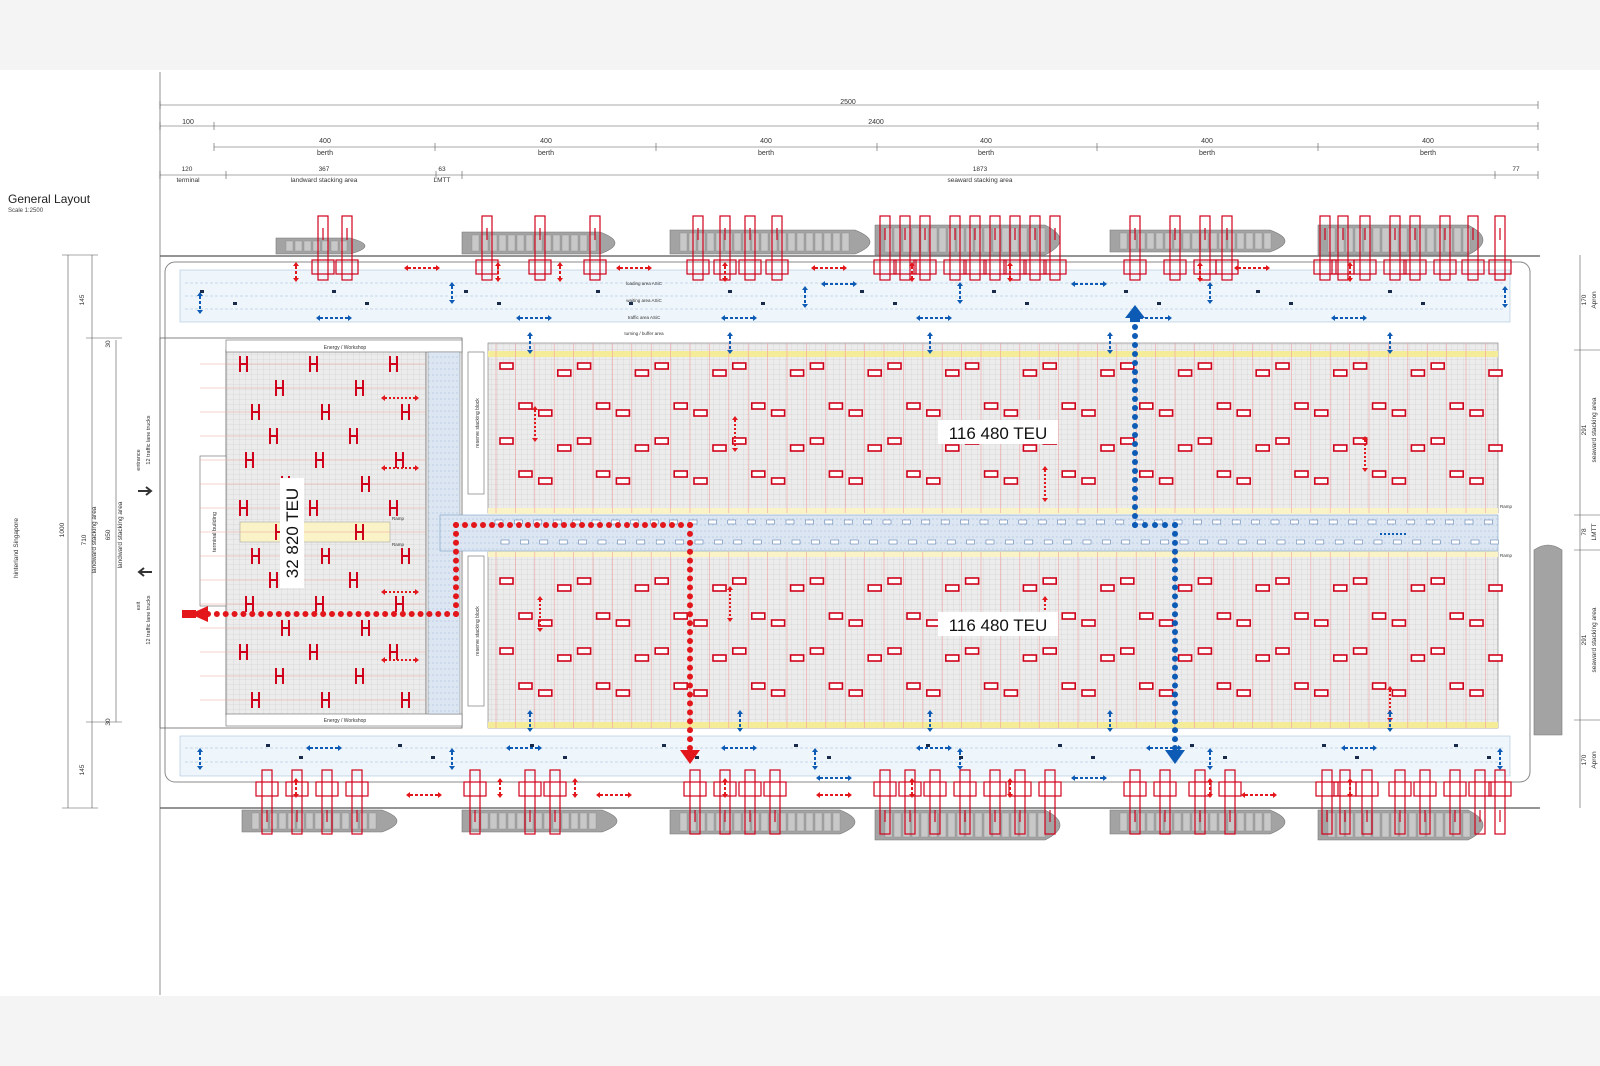 The width and height of the screenshot is (1600, 1066). Describe the element at coordinates (1584, 532) in the screenshot. I see `svg-text: 78` at that location.